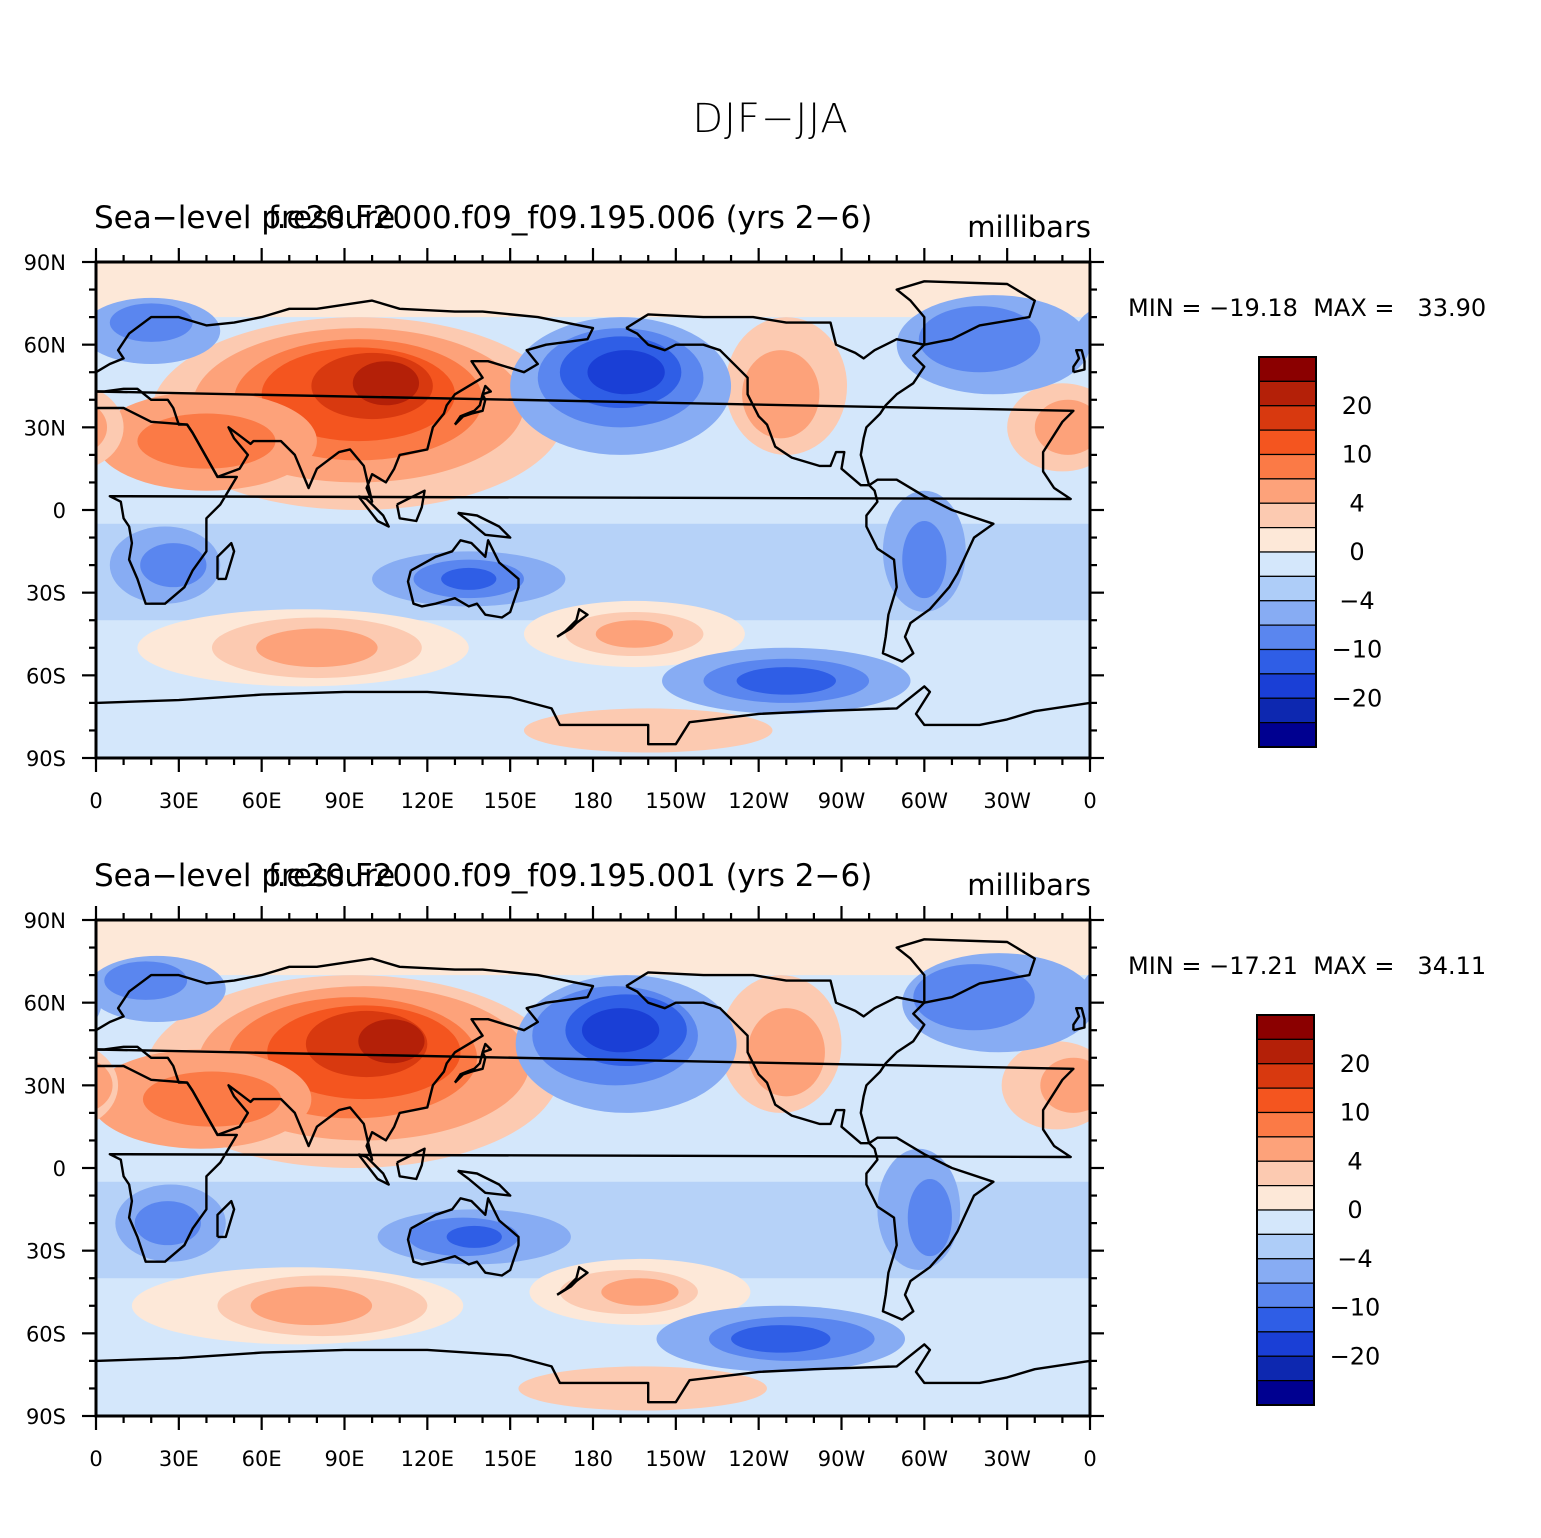 This screenshot has height=1538, width=1541. What do you see at coordinates (770, 119) in the screenshot?
I see `figure-title: DJF−JJA` at bounding box center [770, 119].